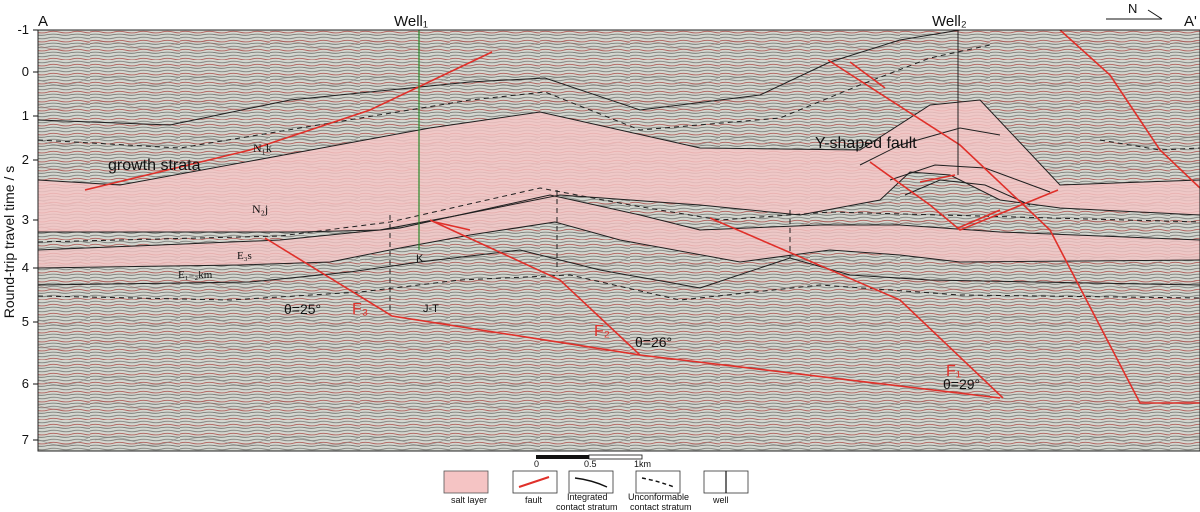  I want to click on y-tick-label: 3, so click(25, 219).